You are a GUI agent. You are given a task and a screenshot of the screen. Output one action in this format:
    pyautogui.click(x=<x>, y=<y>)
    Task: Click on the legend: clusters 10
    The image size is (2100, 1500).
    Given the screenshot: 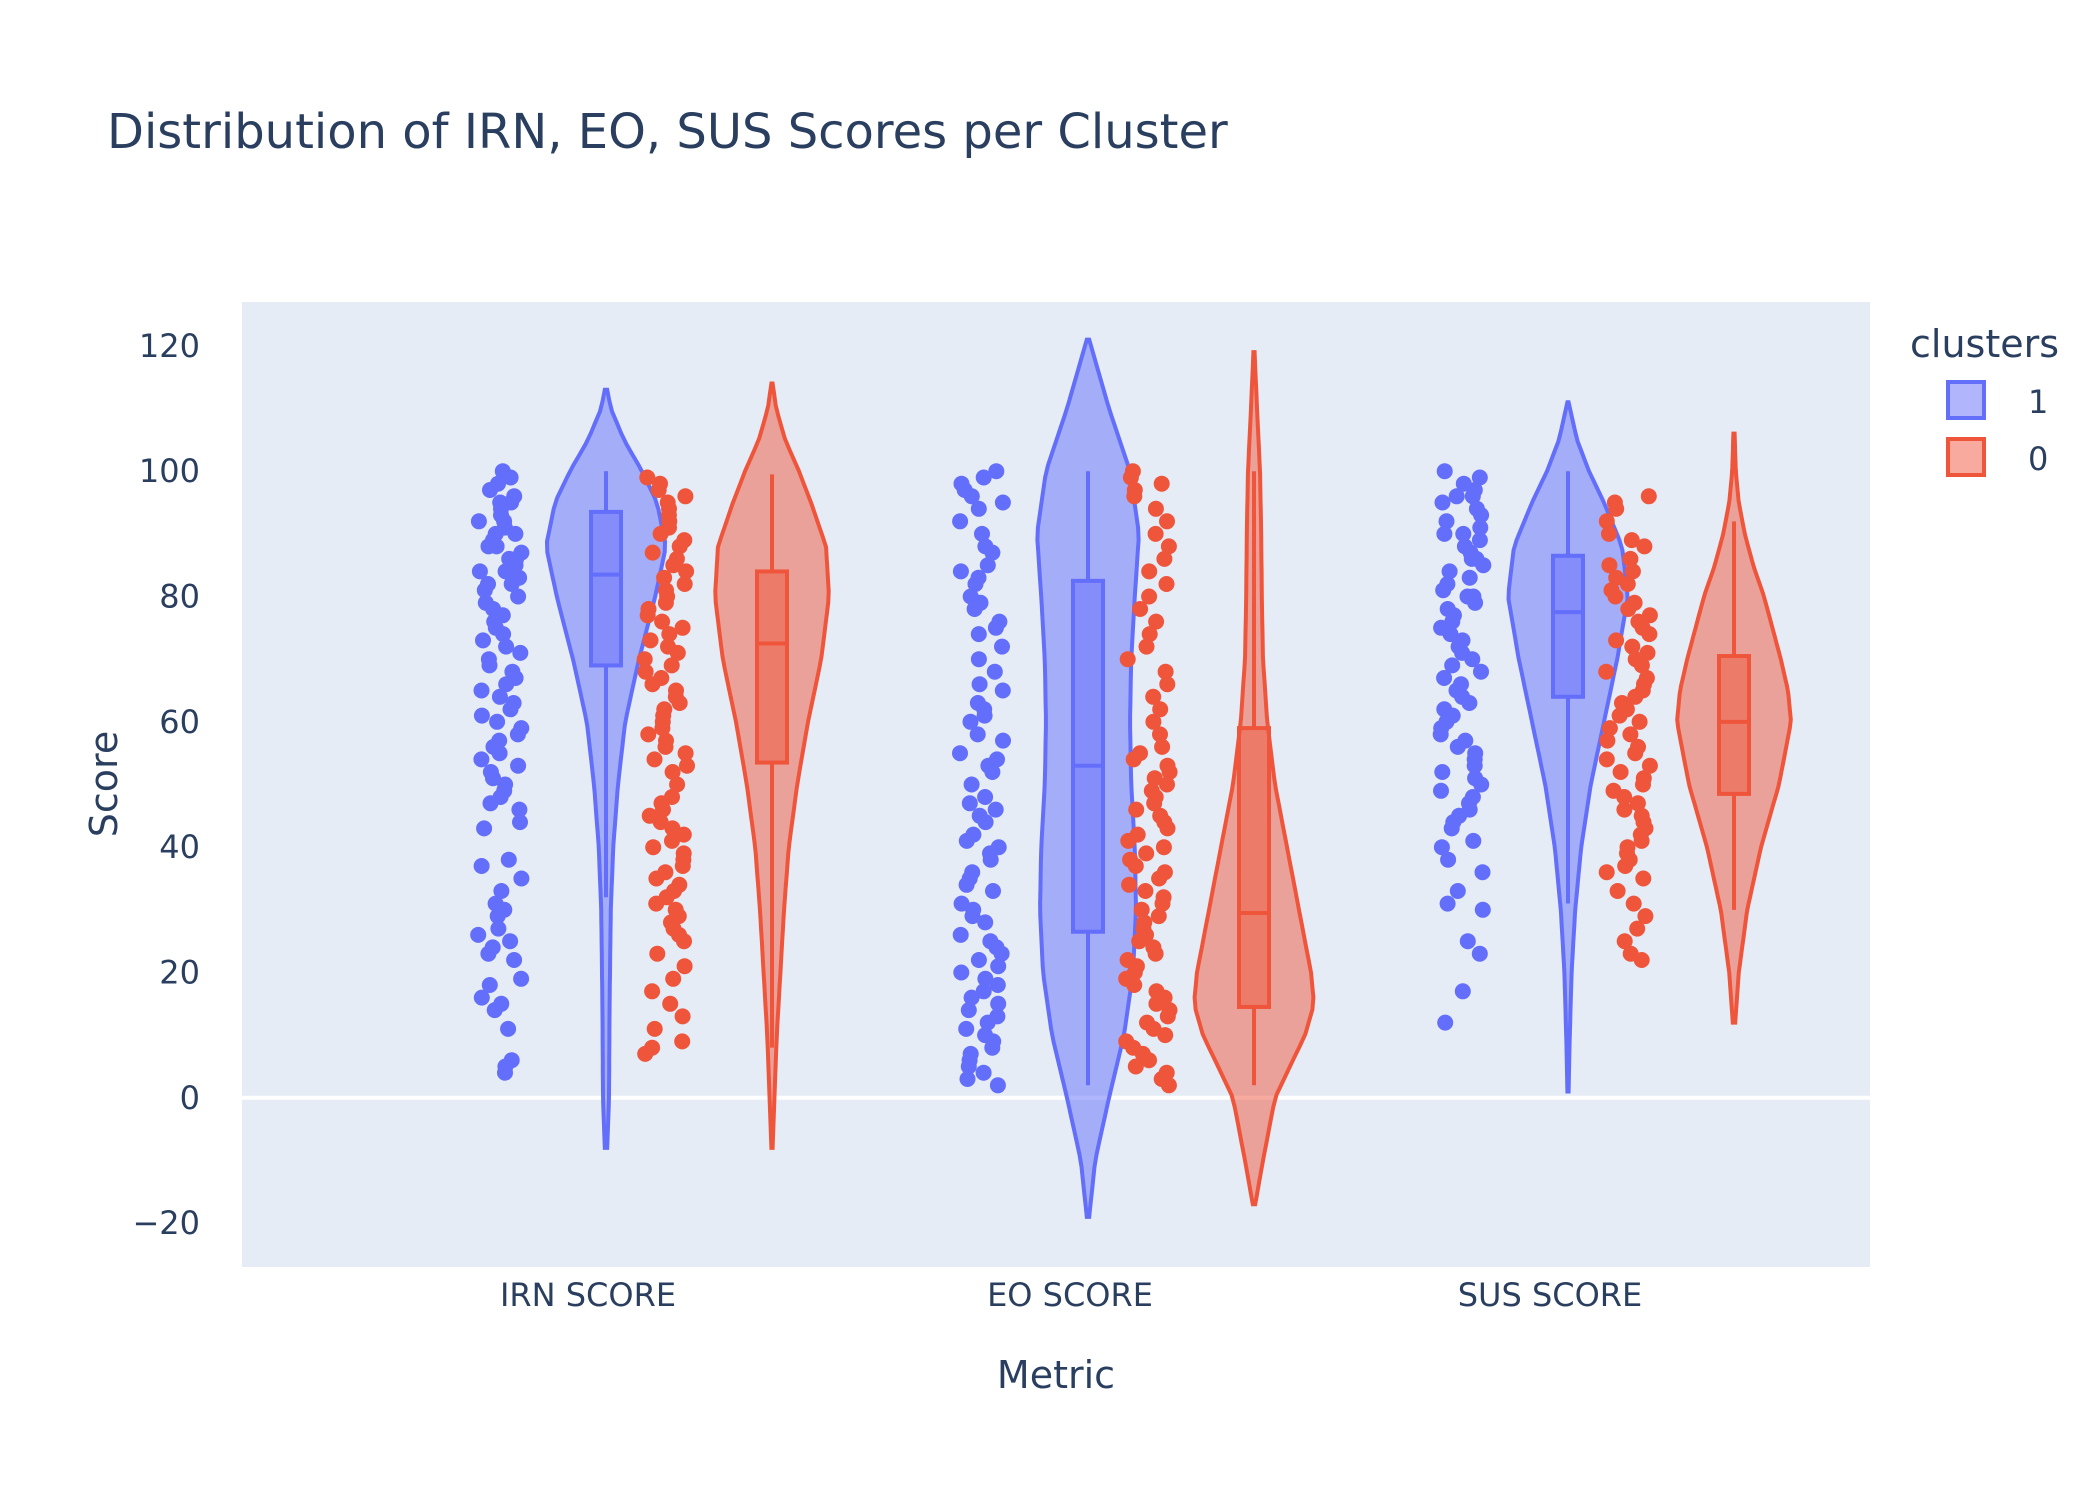 What is the action you would take?
    pyautogui.click(x=1984, y=400)
    